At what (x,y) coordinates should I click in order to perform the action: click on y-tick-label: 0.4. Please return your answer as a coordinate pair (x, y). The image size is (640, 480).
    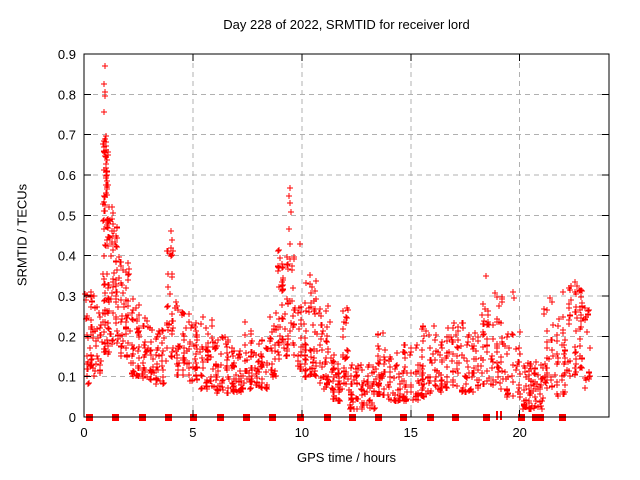
    Looking at the image, I should click on (67, 256).